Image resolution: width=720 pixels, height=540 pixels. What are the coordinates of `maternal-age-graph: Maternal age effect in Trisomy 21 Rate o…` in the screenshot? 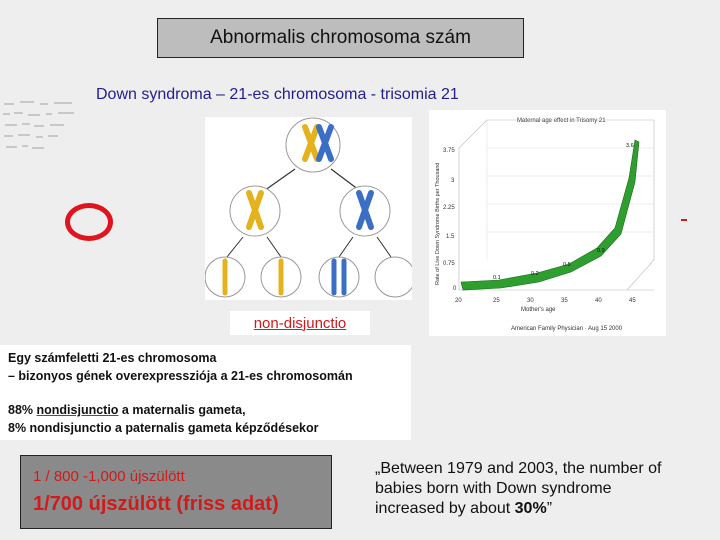 It's located at (547, 223).